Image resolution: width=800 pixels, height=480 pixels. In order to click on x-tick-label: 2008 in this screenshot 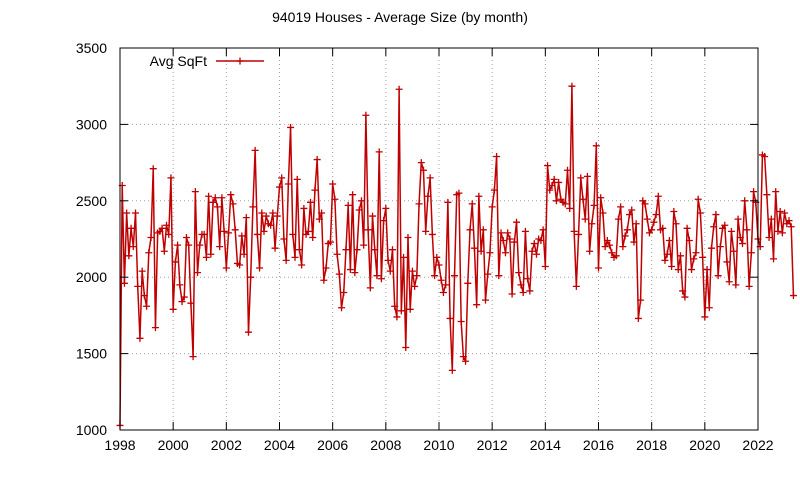, I will do `click(385, 445)`.